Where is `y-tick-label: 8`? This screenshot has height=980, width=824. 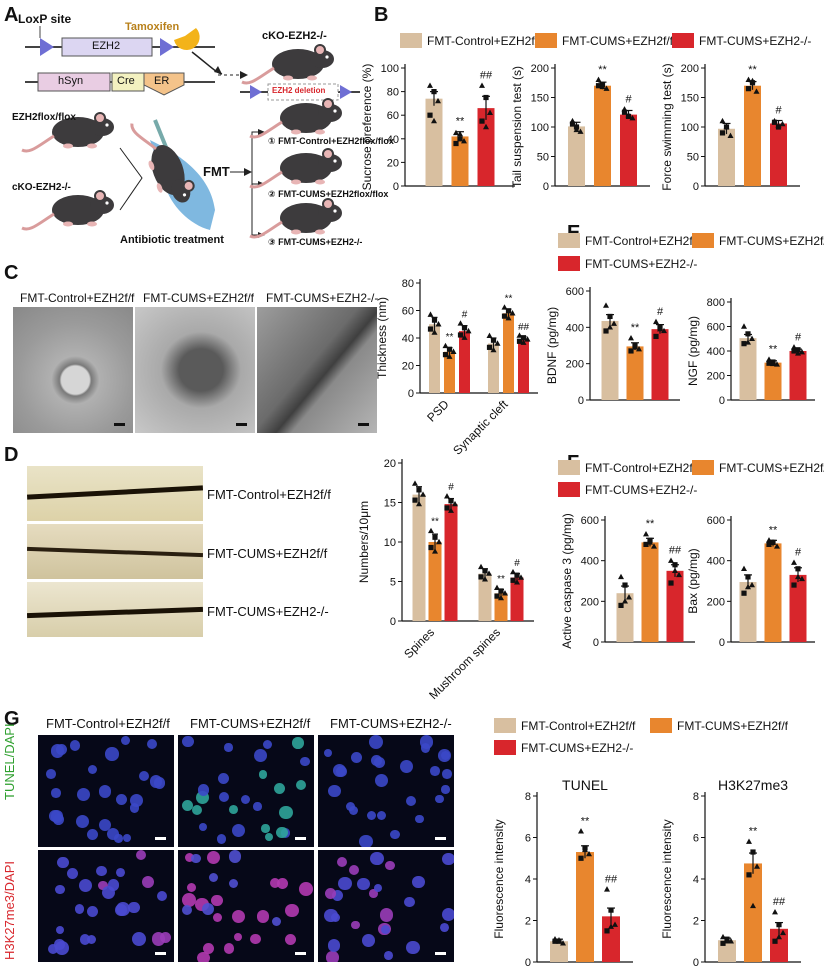
y-tick-label: 8 is located at coordinates (696, 797).